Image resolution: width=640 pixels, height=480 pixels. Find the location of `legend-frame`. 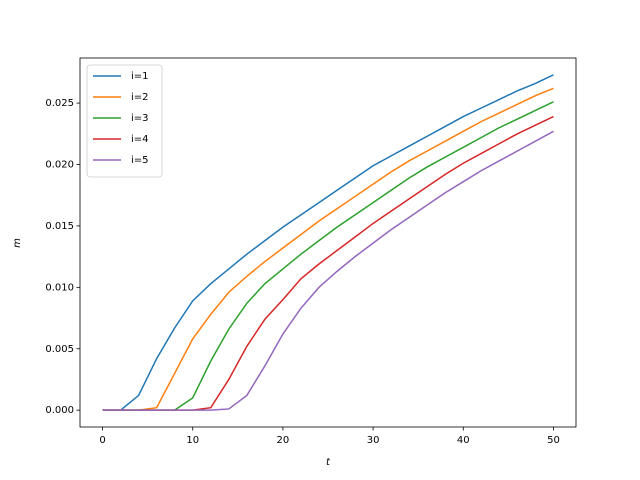

legend-frame is located at coordinates (124, 121).